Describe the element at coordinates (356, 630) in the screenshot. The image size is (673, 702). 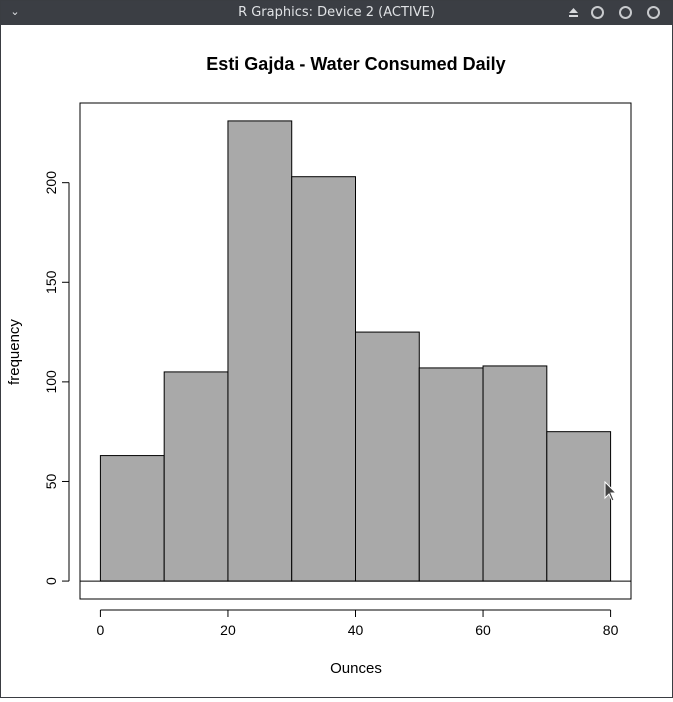
I see `x-tick-label: 40` at that location.